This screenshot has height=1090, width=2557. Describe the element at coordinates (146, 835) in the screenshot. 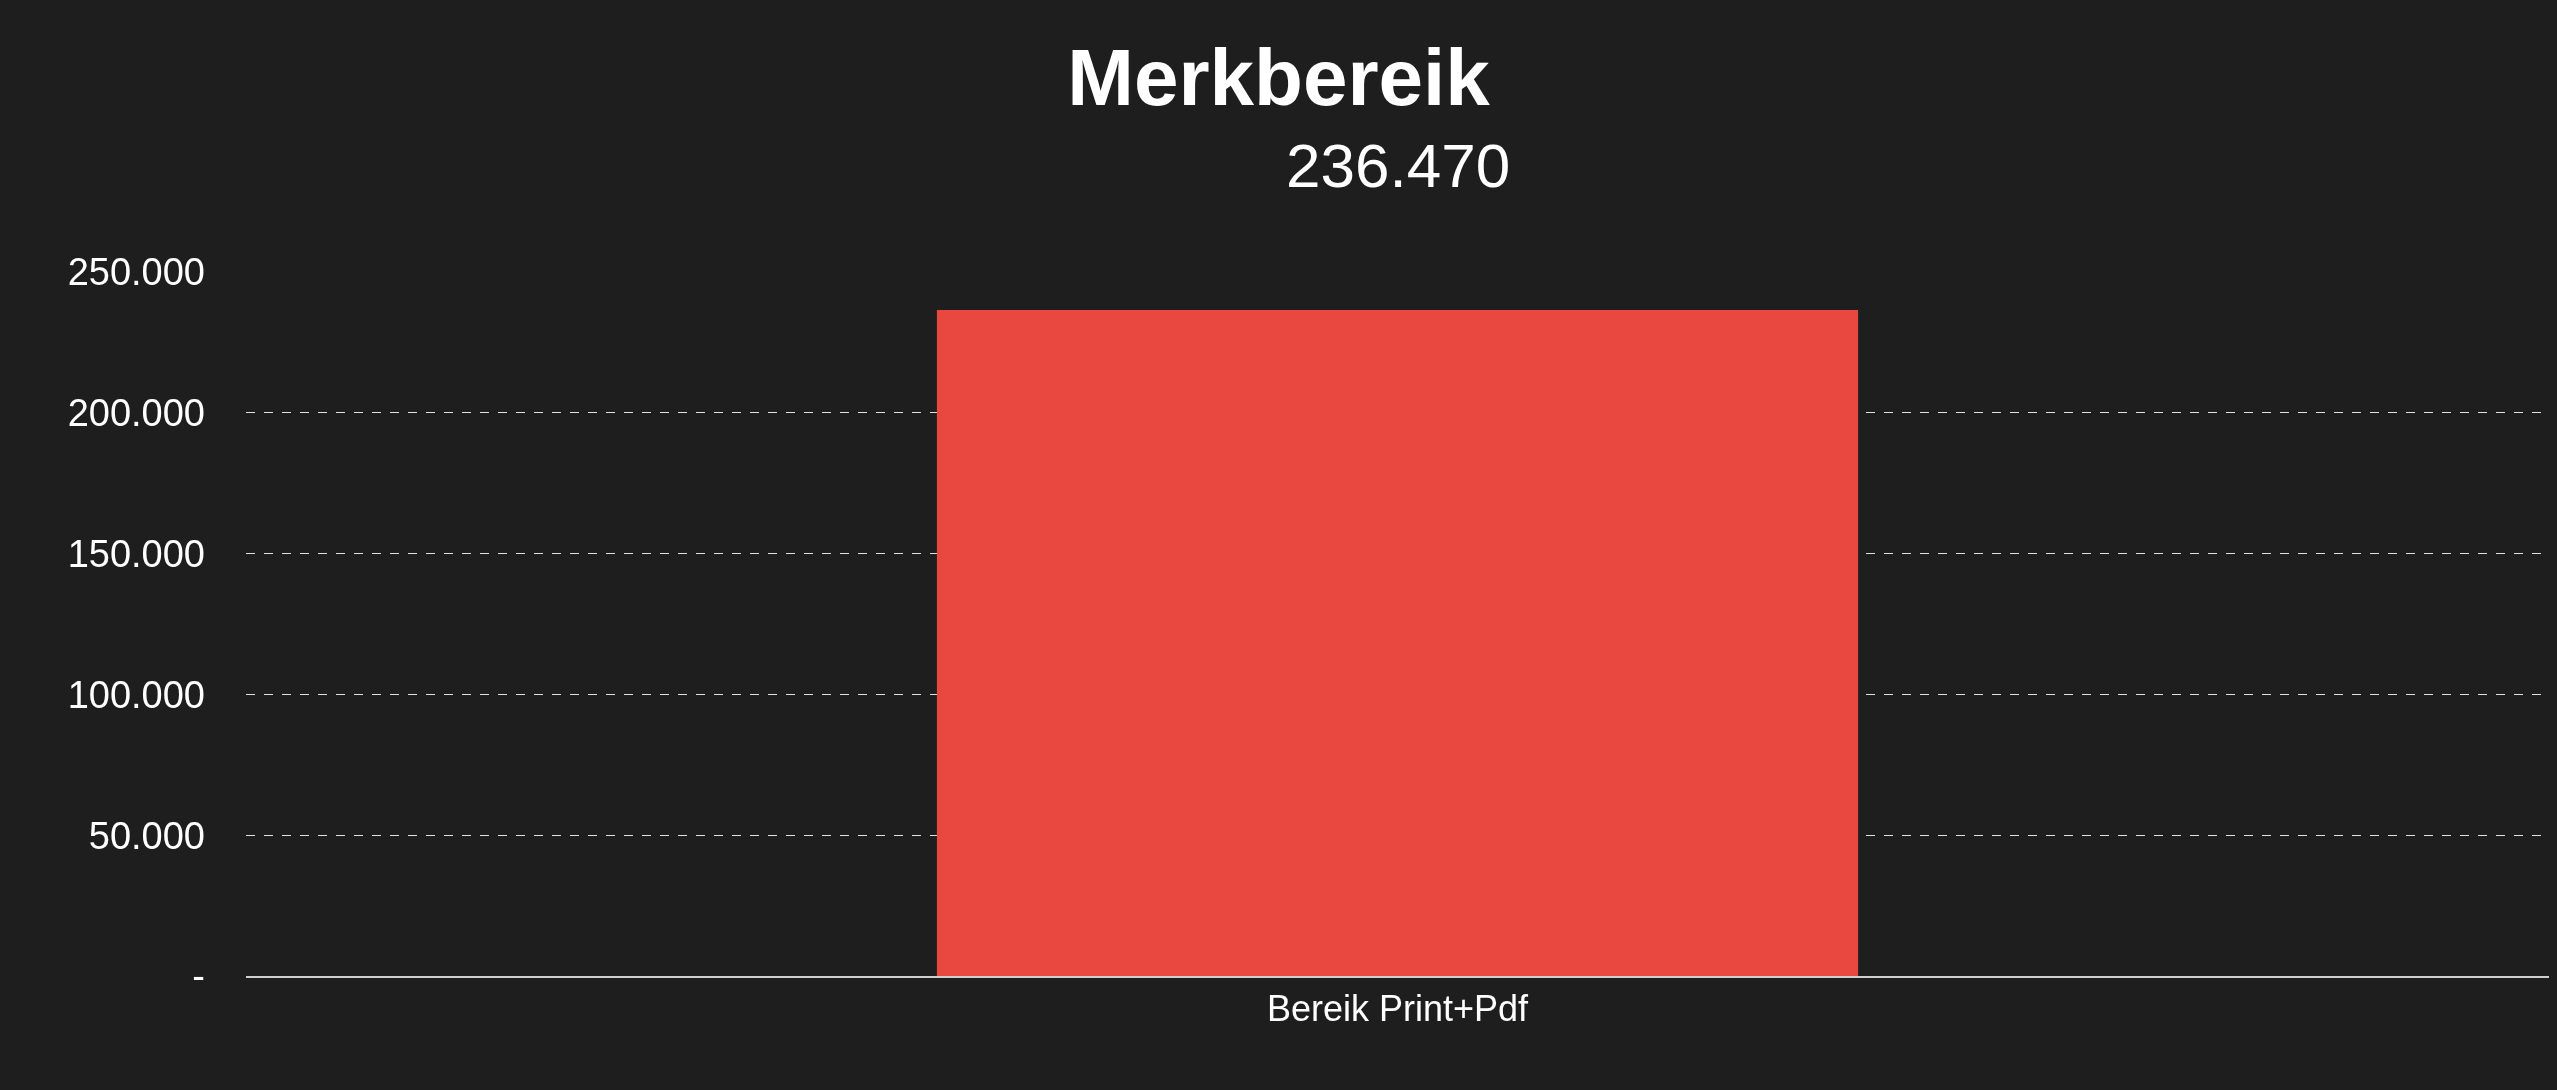

I see `y-tick-label: 50.000` at that location.